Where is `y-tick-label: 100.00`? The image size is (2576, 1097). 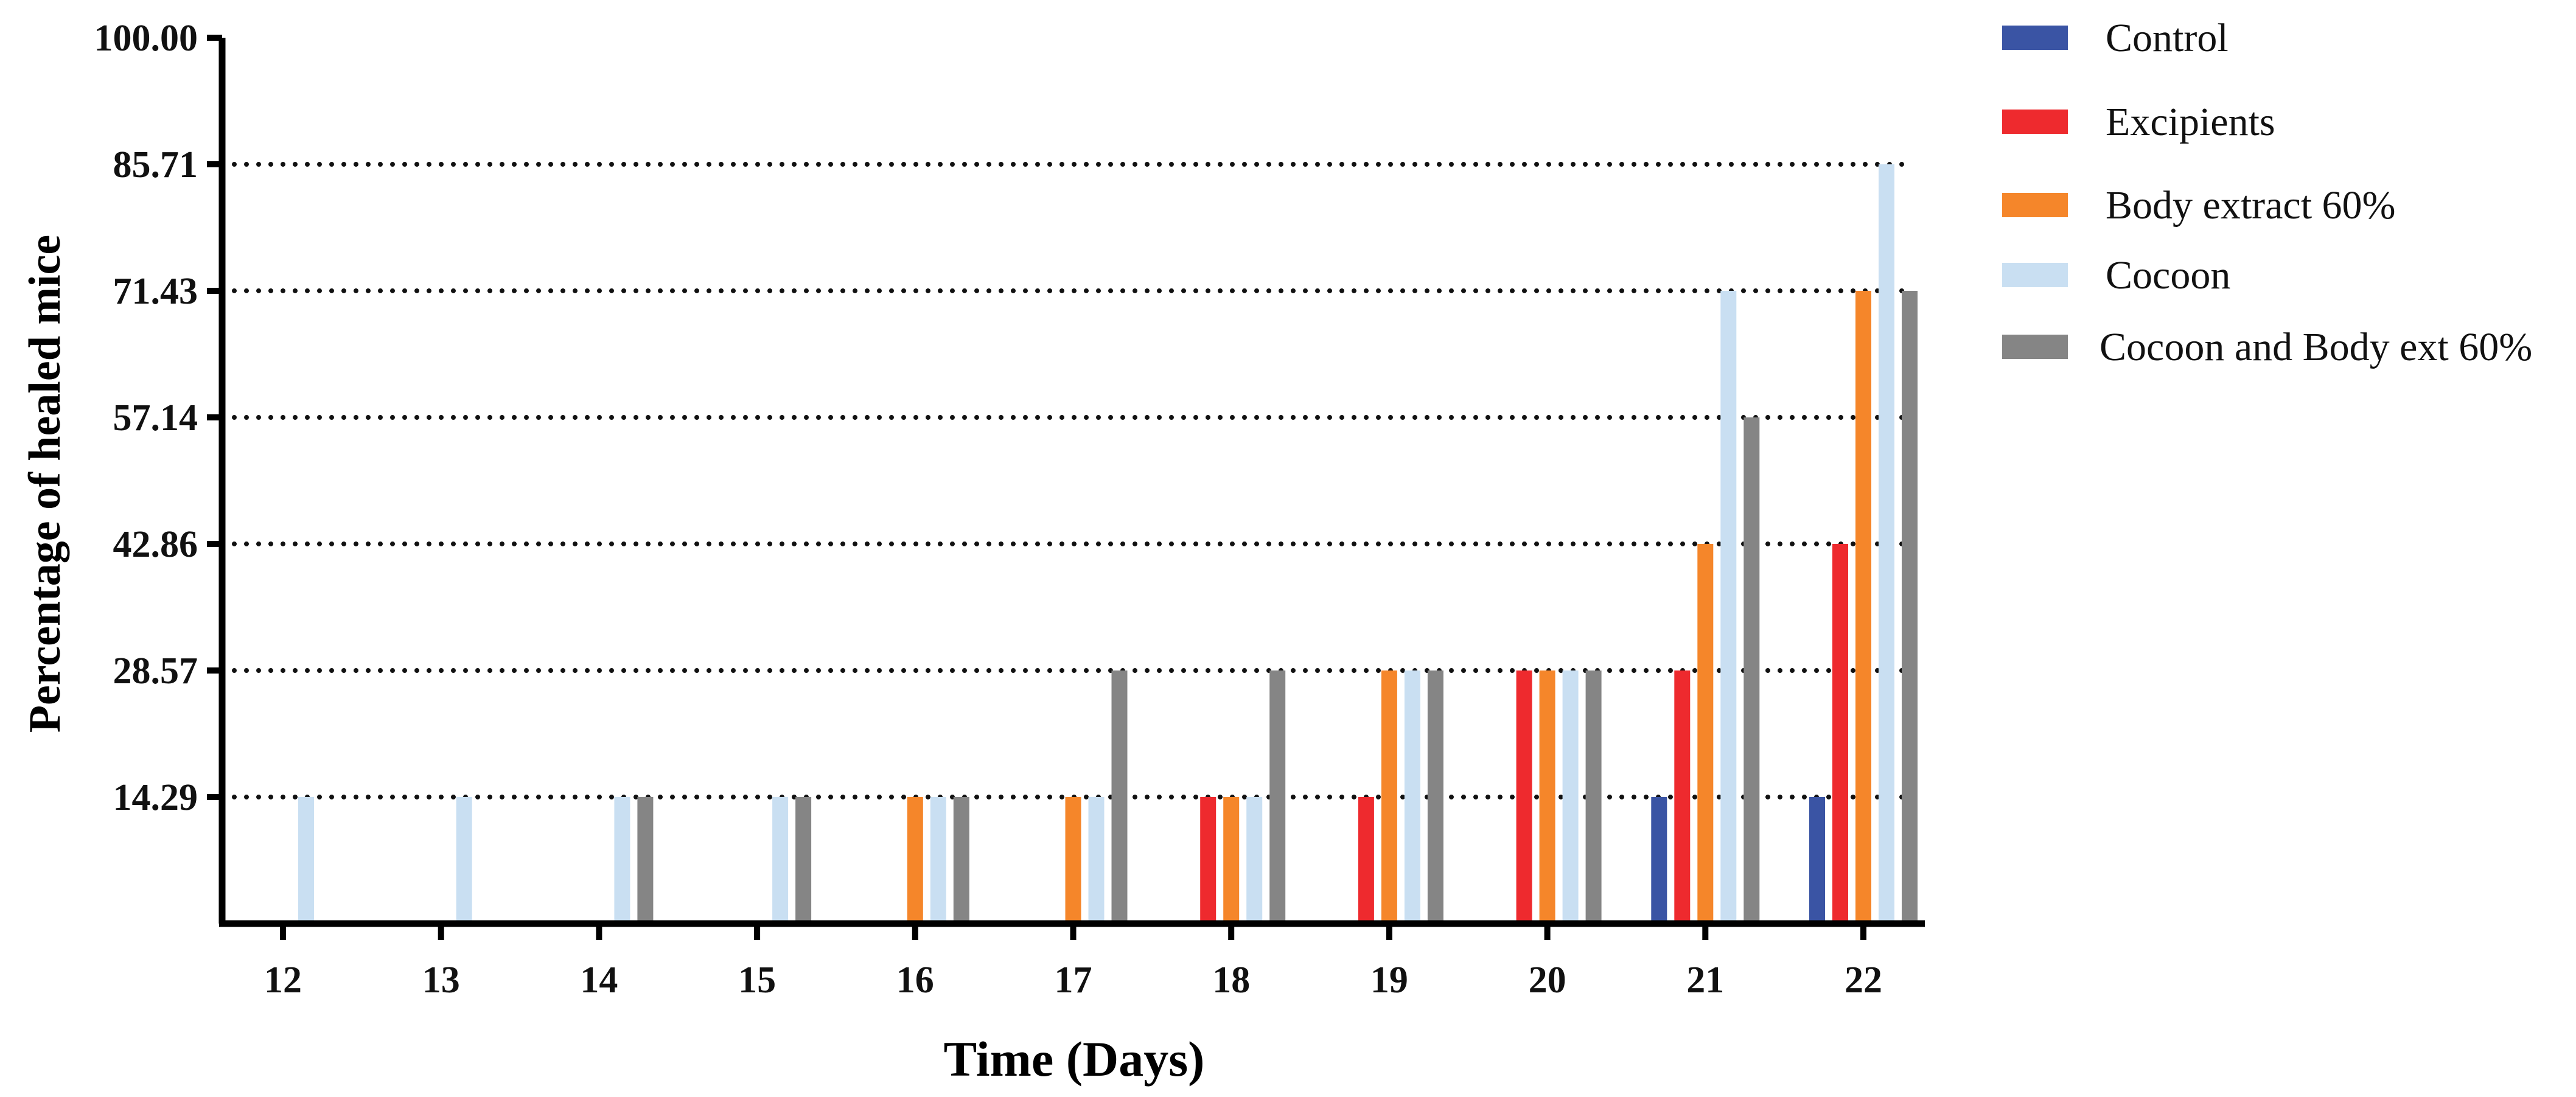 y-tick-label: 100.00 is located at coordinates (146, 38).